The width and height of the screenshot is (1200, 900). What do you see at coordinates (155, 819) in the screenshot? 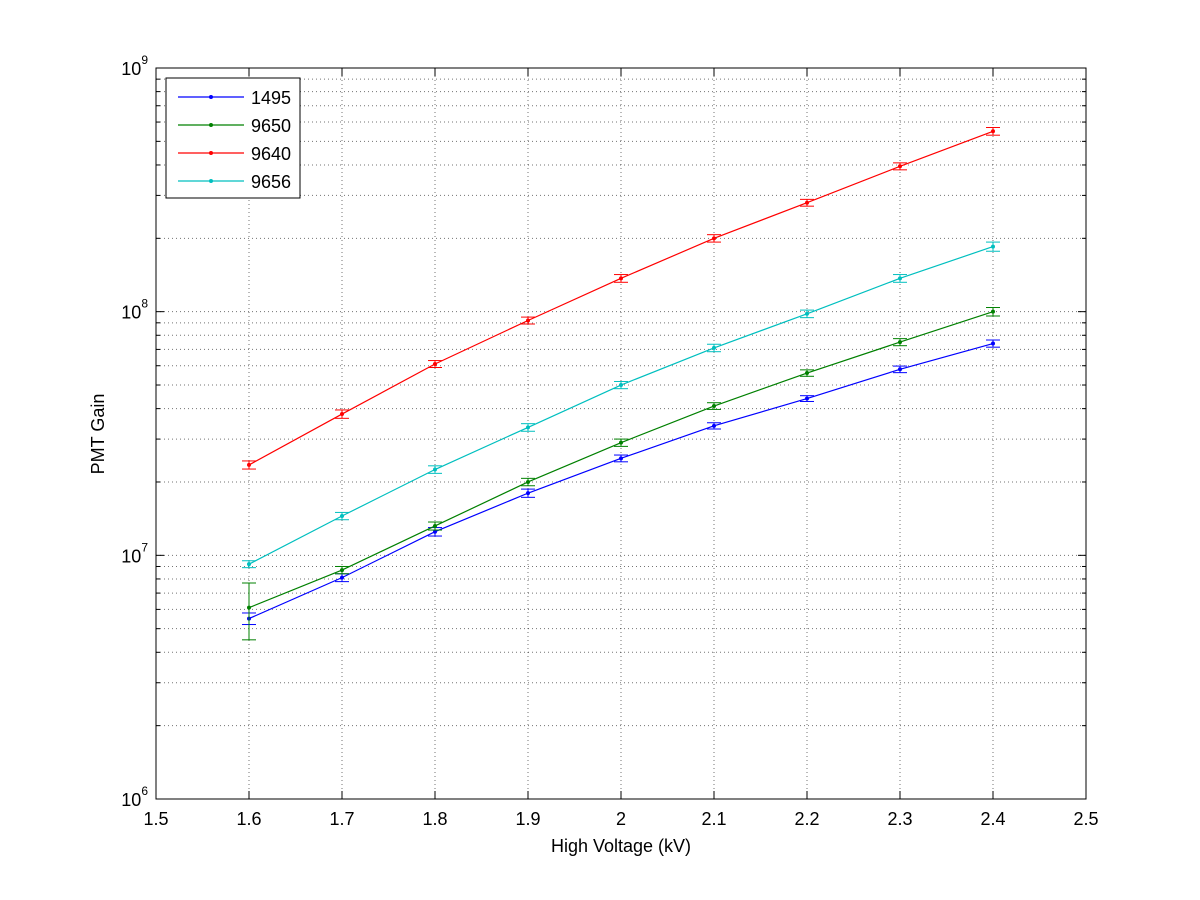
I see `x-tick-label: 1.5` at bounding box center [155, 819].